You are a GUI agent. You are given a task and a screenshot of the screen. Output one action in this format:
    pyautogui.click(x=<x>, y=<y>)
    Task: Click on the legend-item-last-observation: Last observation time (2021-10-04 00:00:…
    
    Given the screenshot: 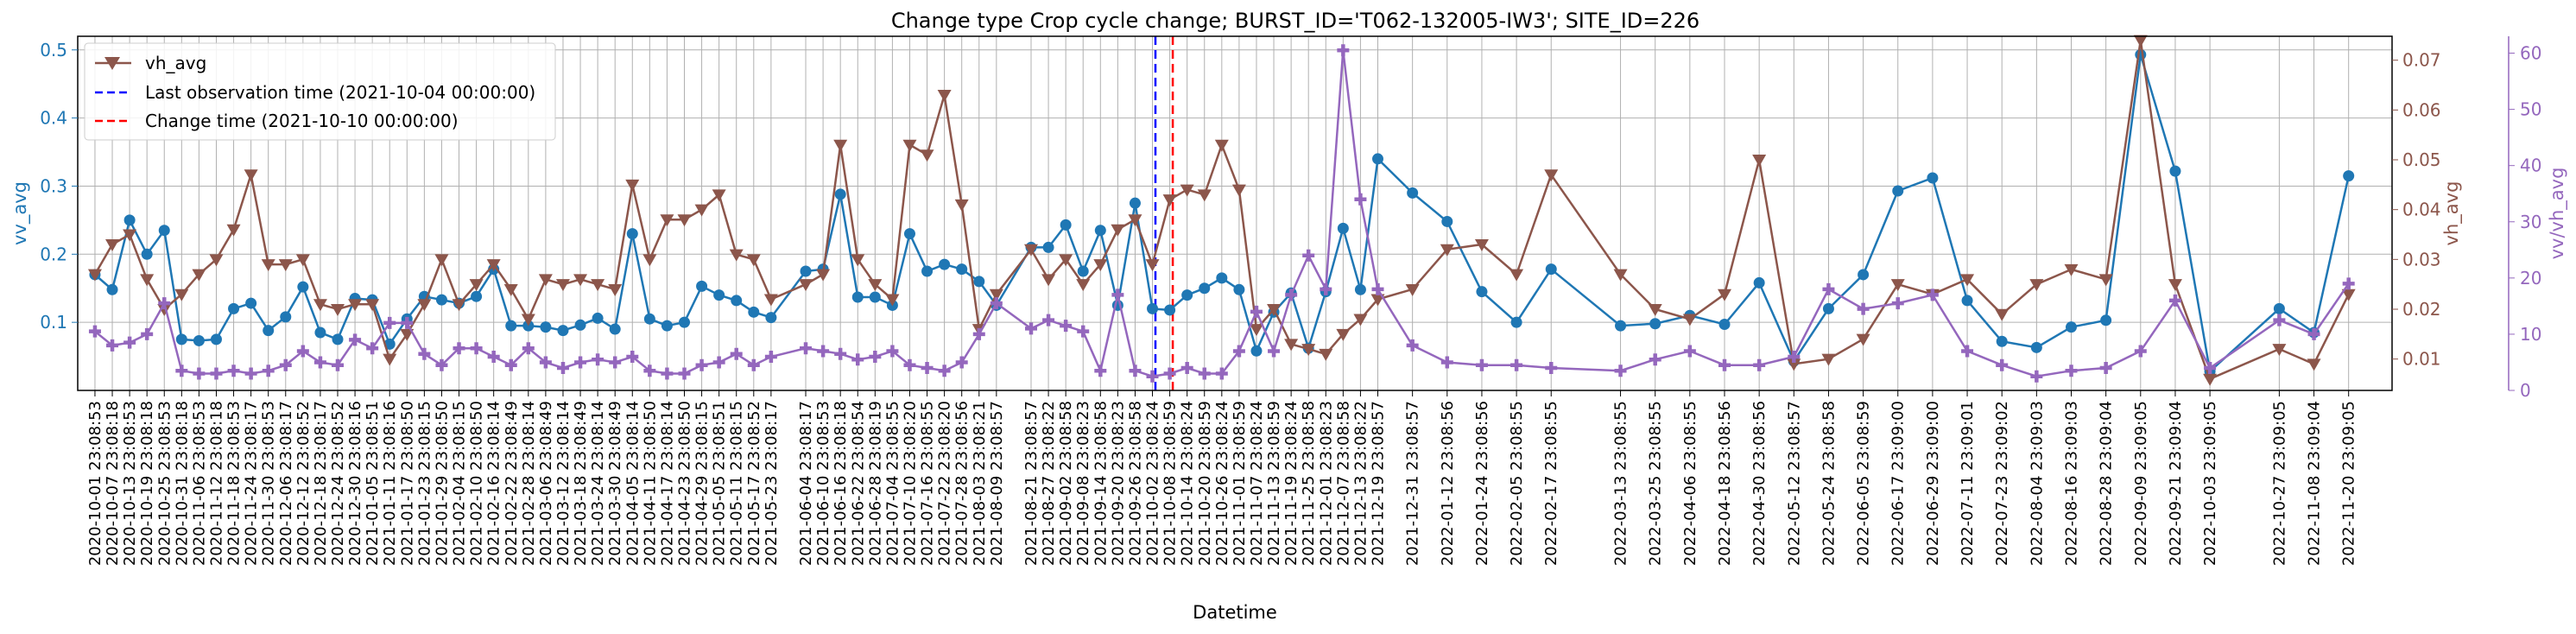 What is the action you would take?
    pyautogui.click(x=315, y=92)
    